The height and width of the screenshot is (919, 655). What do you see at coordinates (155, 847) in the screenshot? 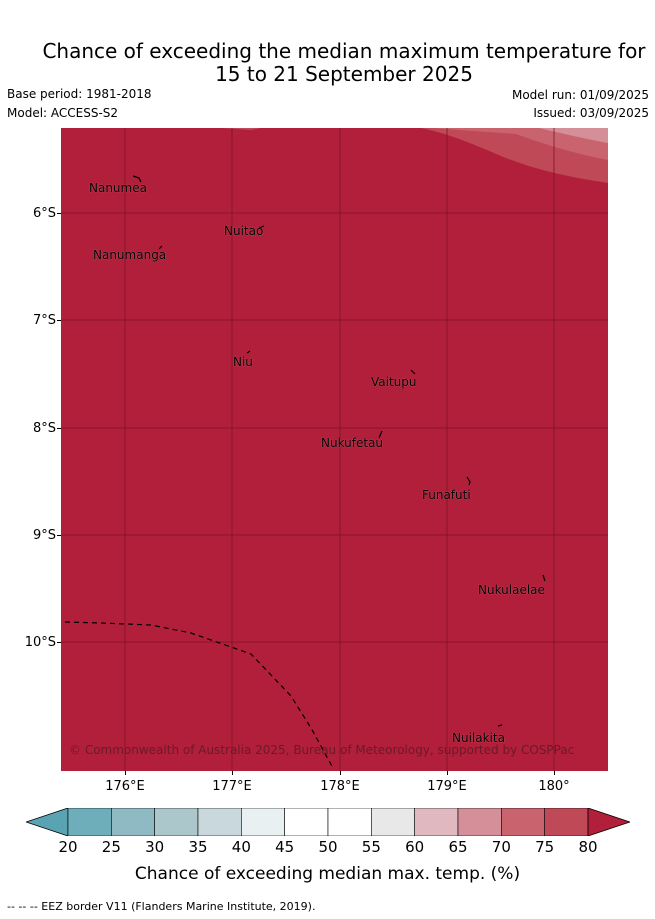
I see `colorbar-tick-30: 30` at bounding box center [155, 847].